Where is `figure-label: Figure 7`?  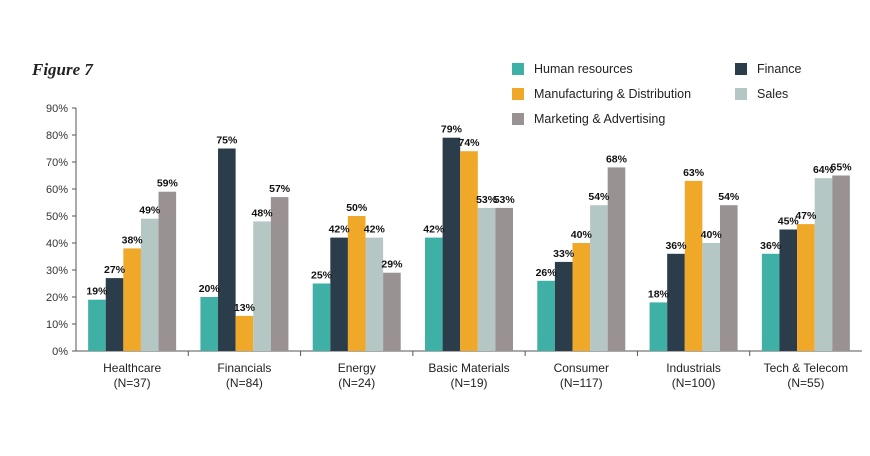 figure-label: Figure 7 is located at coordinates (62, 69).